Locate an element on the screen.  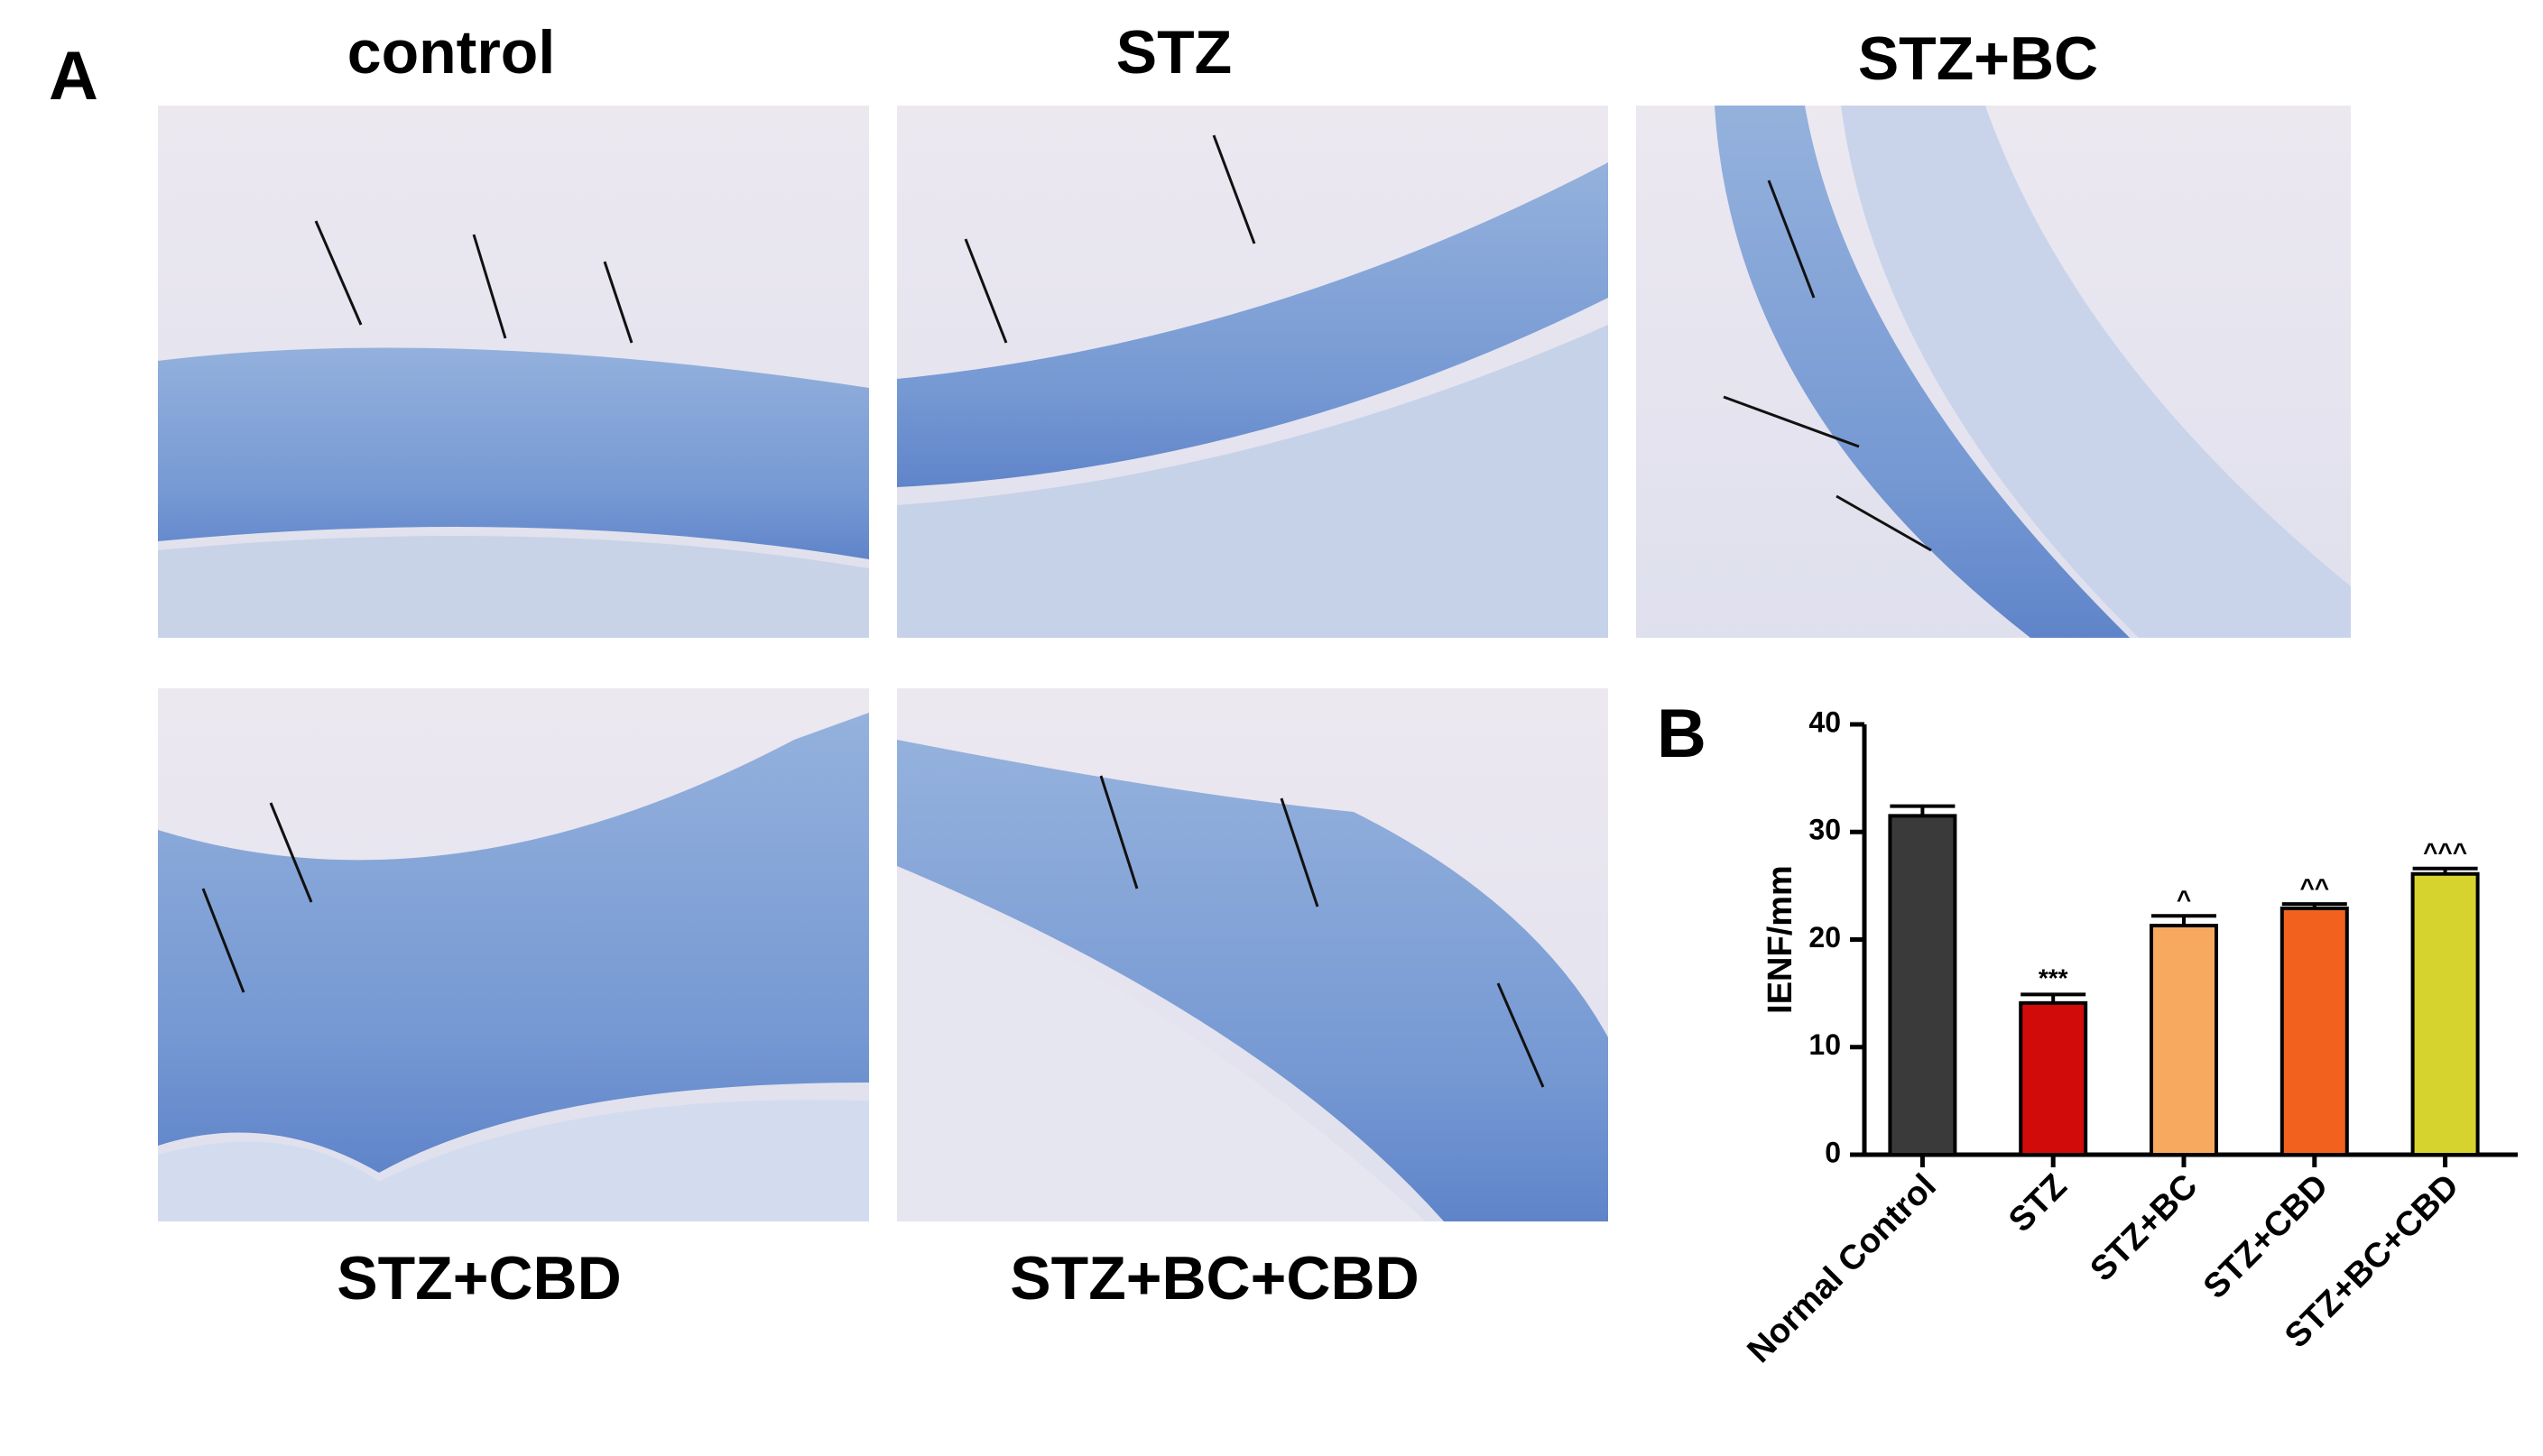
x-tick-label: Normal Control is located at coordinates (1842, 1268).